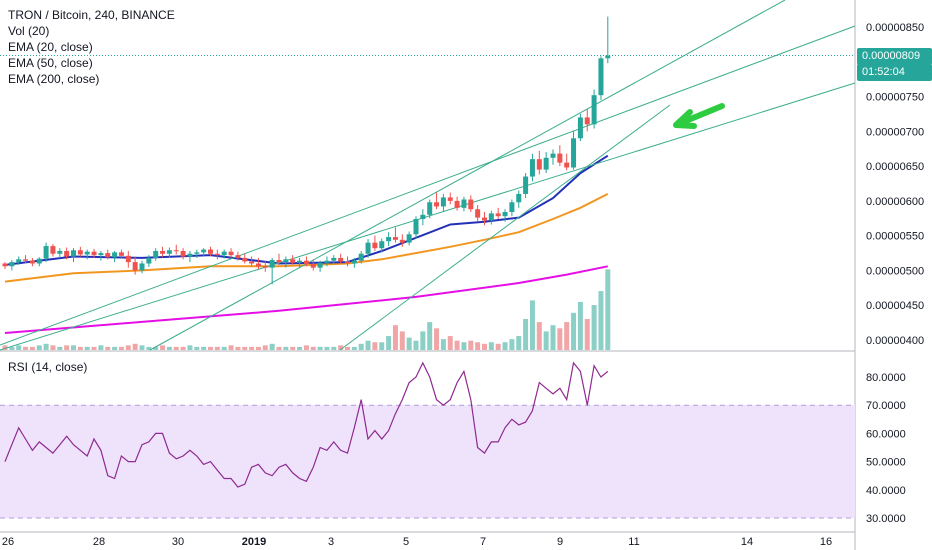  Describe the element at coordinates (483, 542) in the screenshot. I see `time-tick-label: 7` at that location.